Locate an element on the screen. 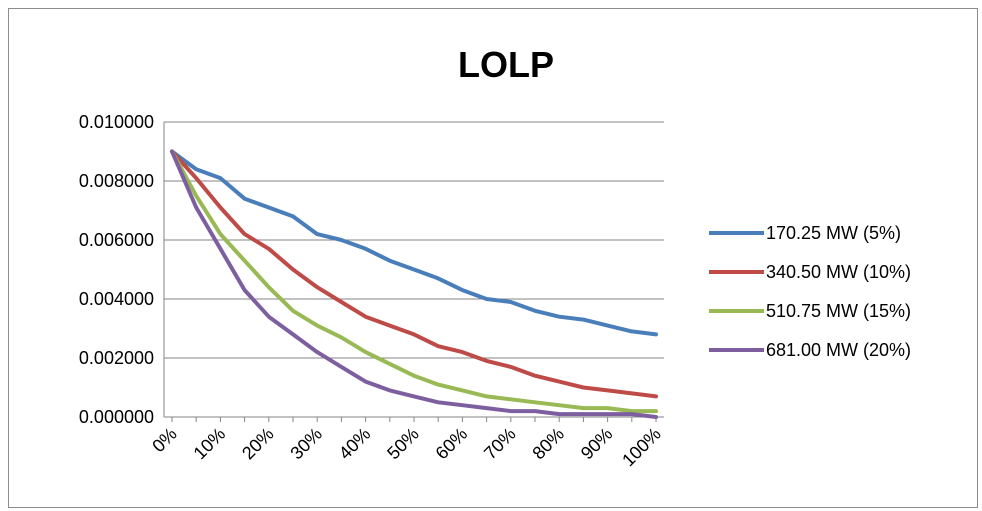 Image resolution: width=982 pixels, height=511 pixels. legend-label: 510.75 MW (15%) is located at coordinates (838, 311).